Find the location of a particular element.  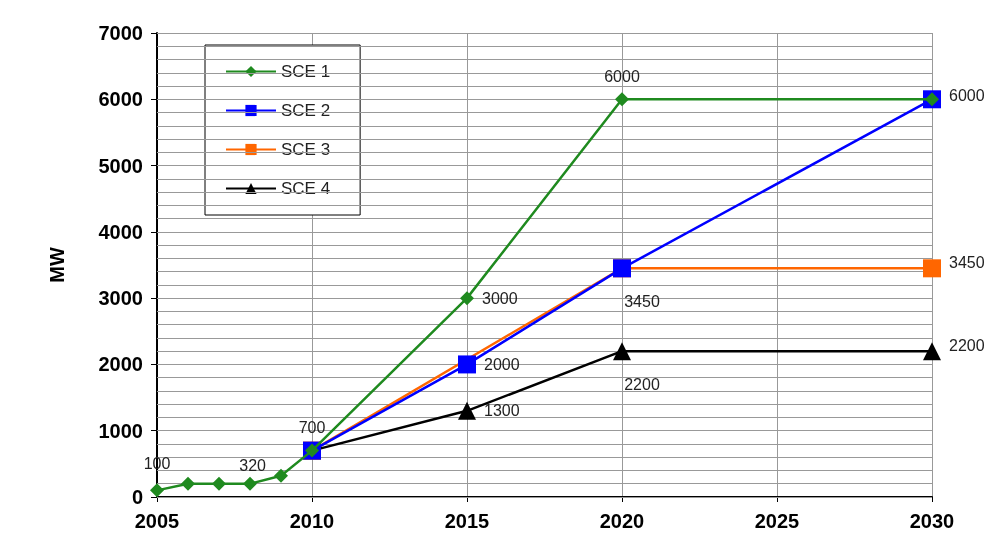

y-tick-label: 4000 is located at coordinates (120, 231).